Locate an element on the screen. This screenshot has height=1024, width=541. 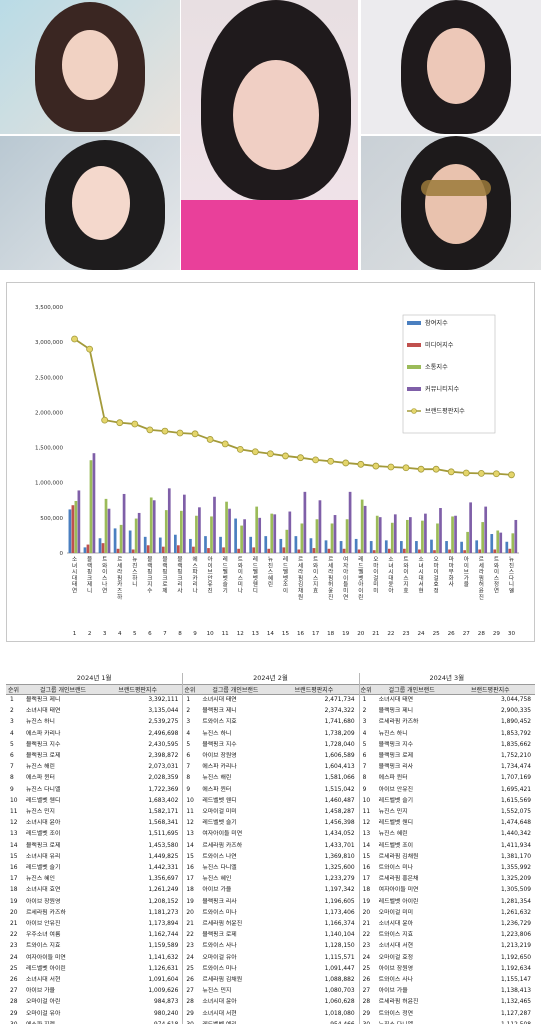
table-row: 3 르세라핌 카즈하 1,890,452 is located at coordinates (447, 722).